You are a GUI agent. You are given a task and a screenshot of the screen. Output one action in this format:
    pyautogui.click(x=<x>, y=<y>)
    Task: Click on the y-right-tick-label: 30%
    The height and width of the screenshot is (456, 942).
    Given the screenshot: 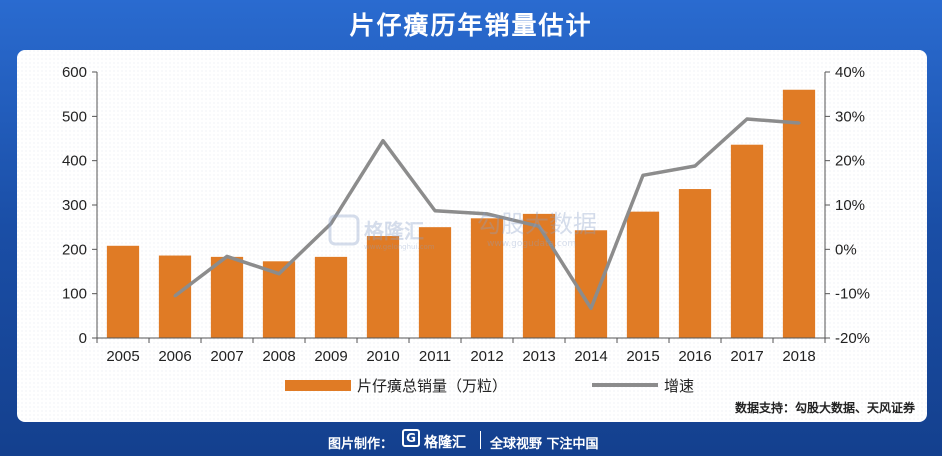 What is the action you would take?
    pyautogui.click(x=850, y=116)
    